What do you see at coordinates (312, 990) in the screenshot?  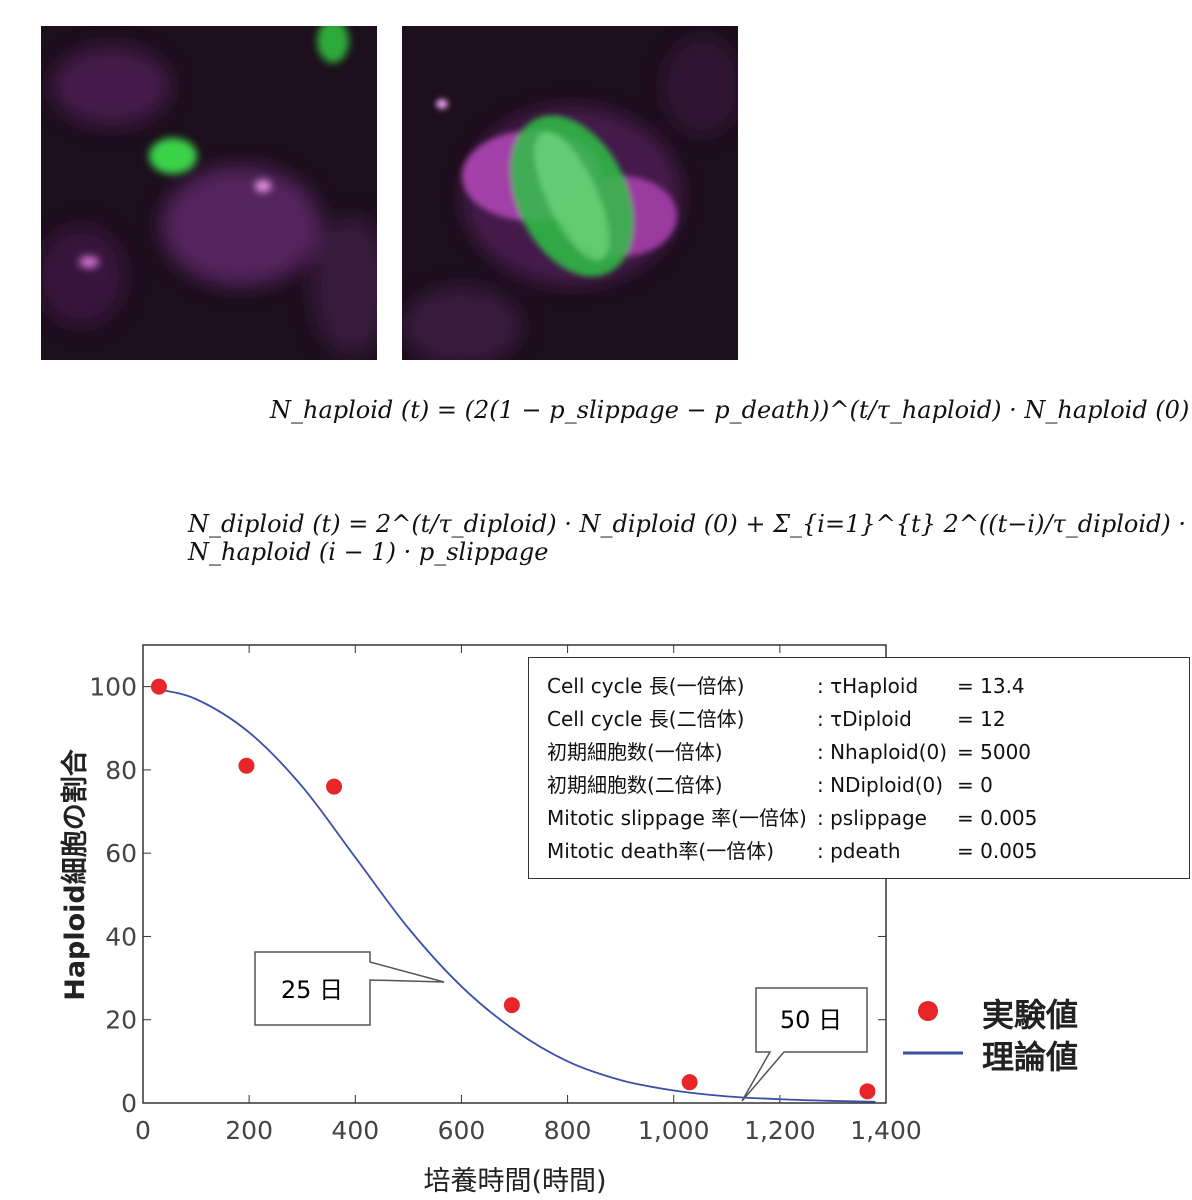 I see `callout-25-days-text: 25 日` at bounding box center [312, 990].